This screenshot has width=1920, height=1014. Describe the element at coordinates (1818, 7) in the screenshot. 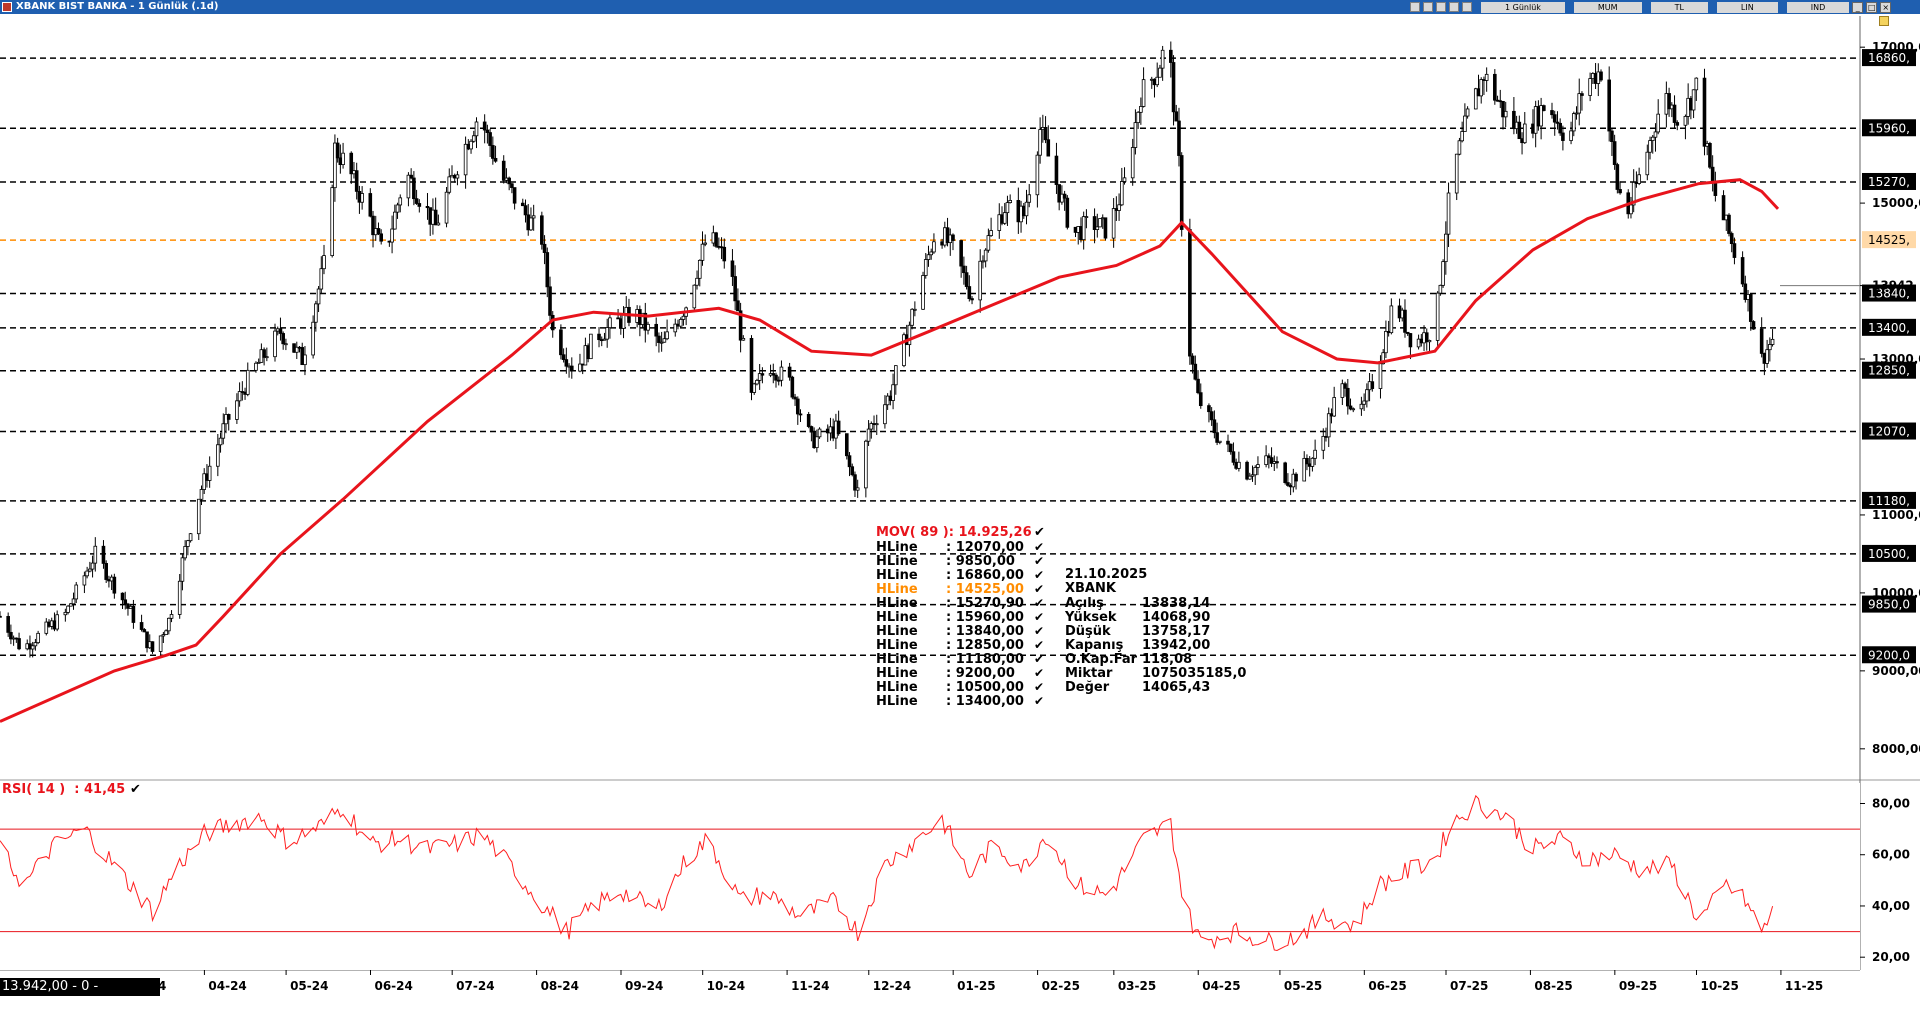

I see `indicator-button: IND` at that location.